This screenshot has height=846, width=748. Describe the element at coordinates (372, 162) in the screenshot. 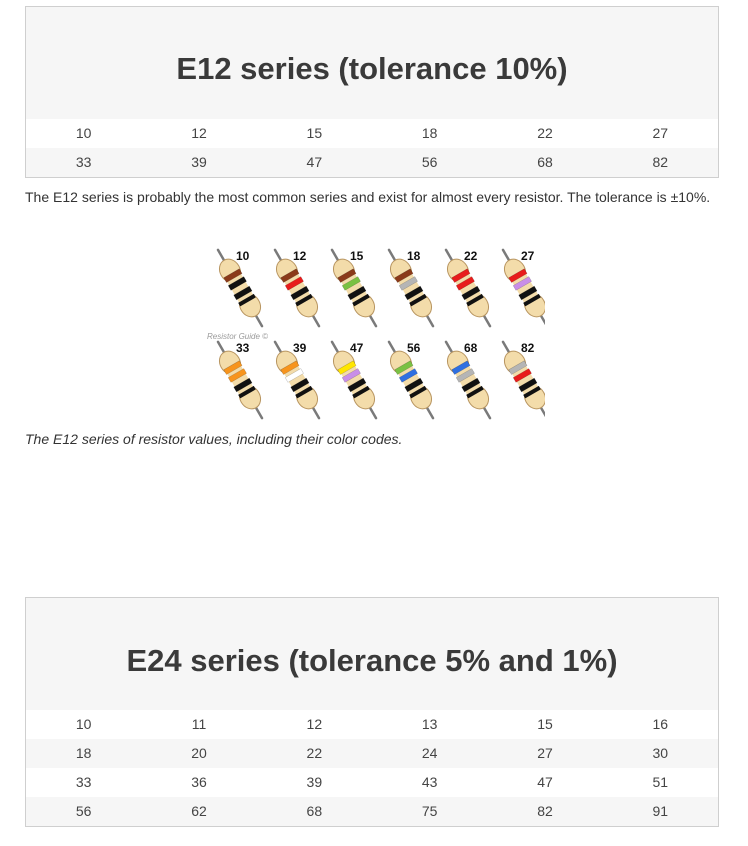

I see `table-row: 33 39 47 56 68 82` at that location.